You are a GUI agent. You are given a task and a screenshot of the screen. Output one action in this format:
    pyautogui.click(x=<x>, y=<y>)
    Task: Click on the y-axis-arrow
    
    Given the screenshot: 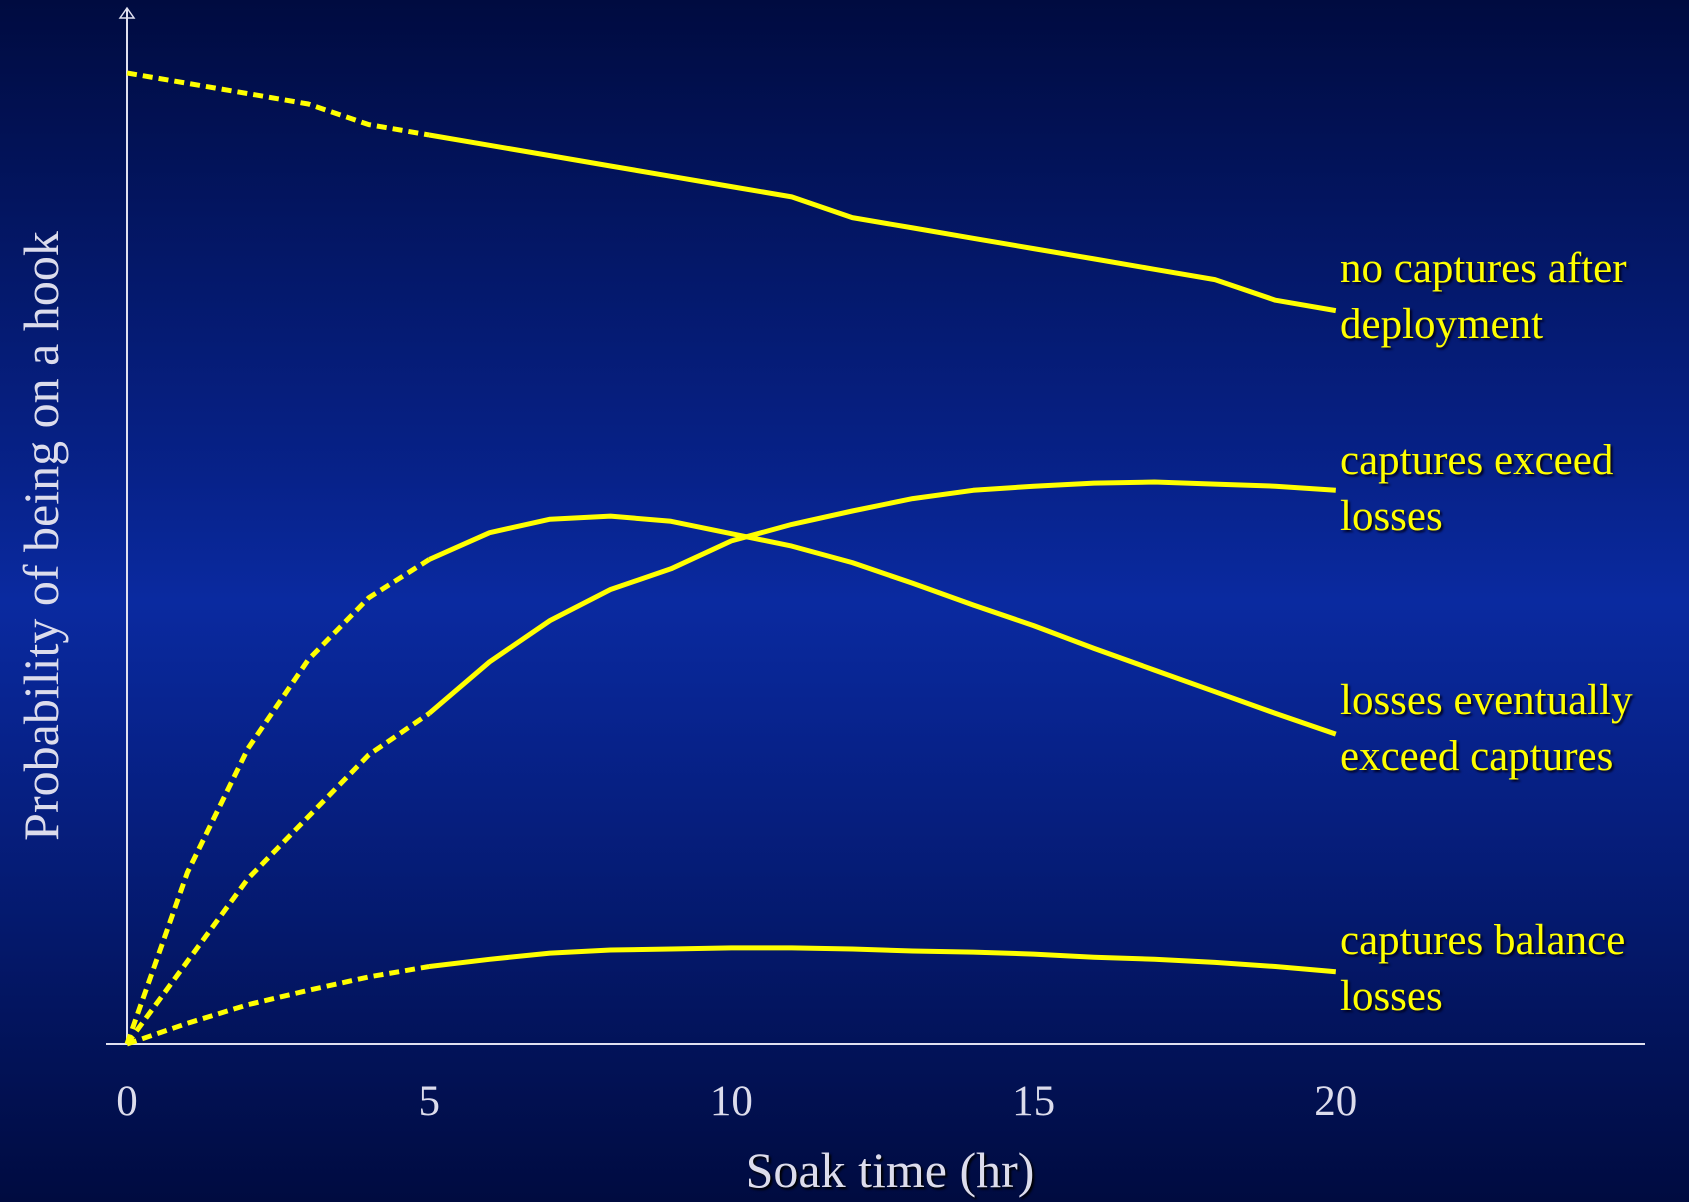 What is the action you would take?
    pyautogui.click(x=127, y=12)
    